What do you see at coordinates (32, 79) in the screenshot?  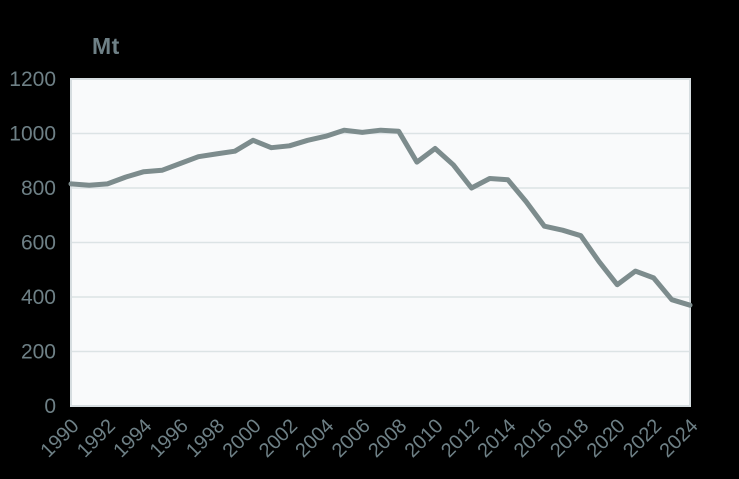 I see `y-axis-tick-label: 1200` at bounding box center [32, 79].